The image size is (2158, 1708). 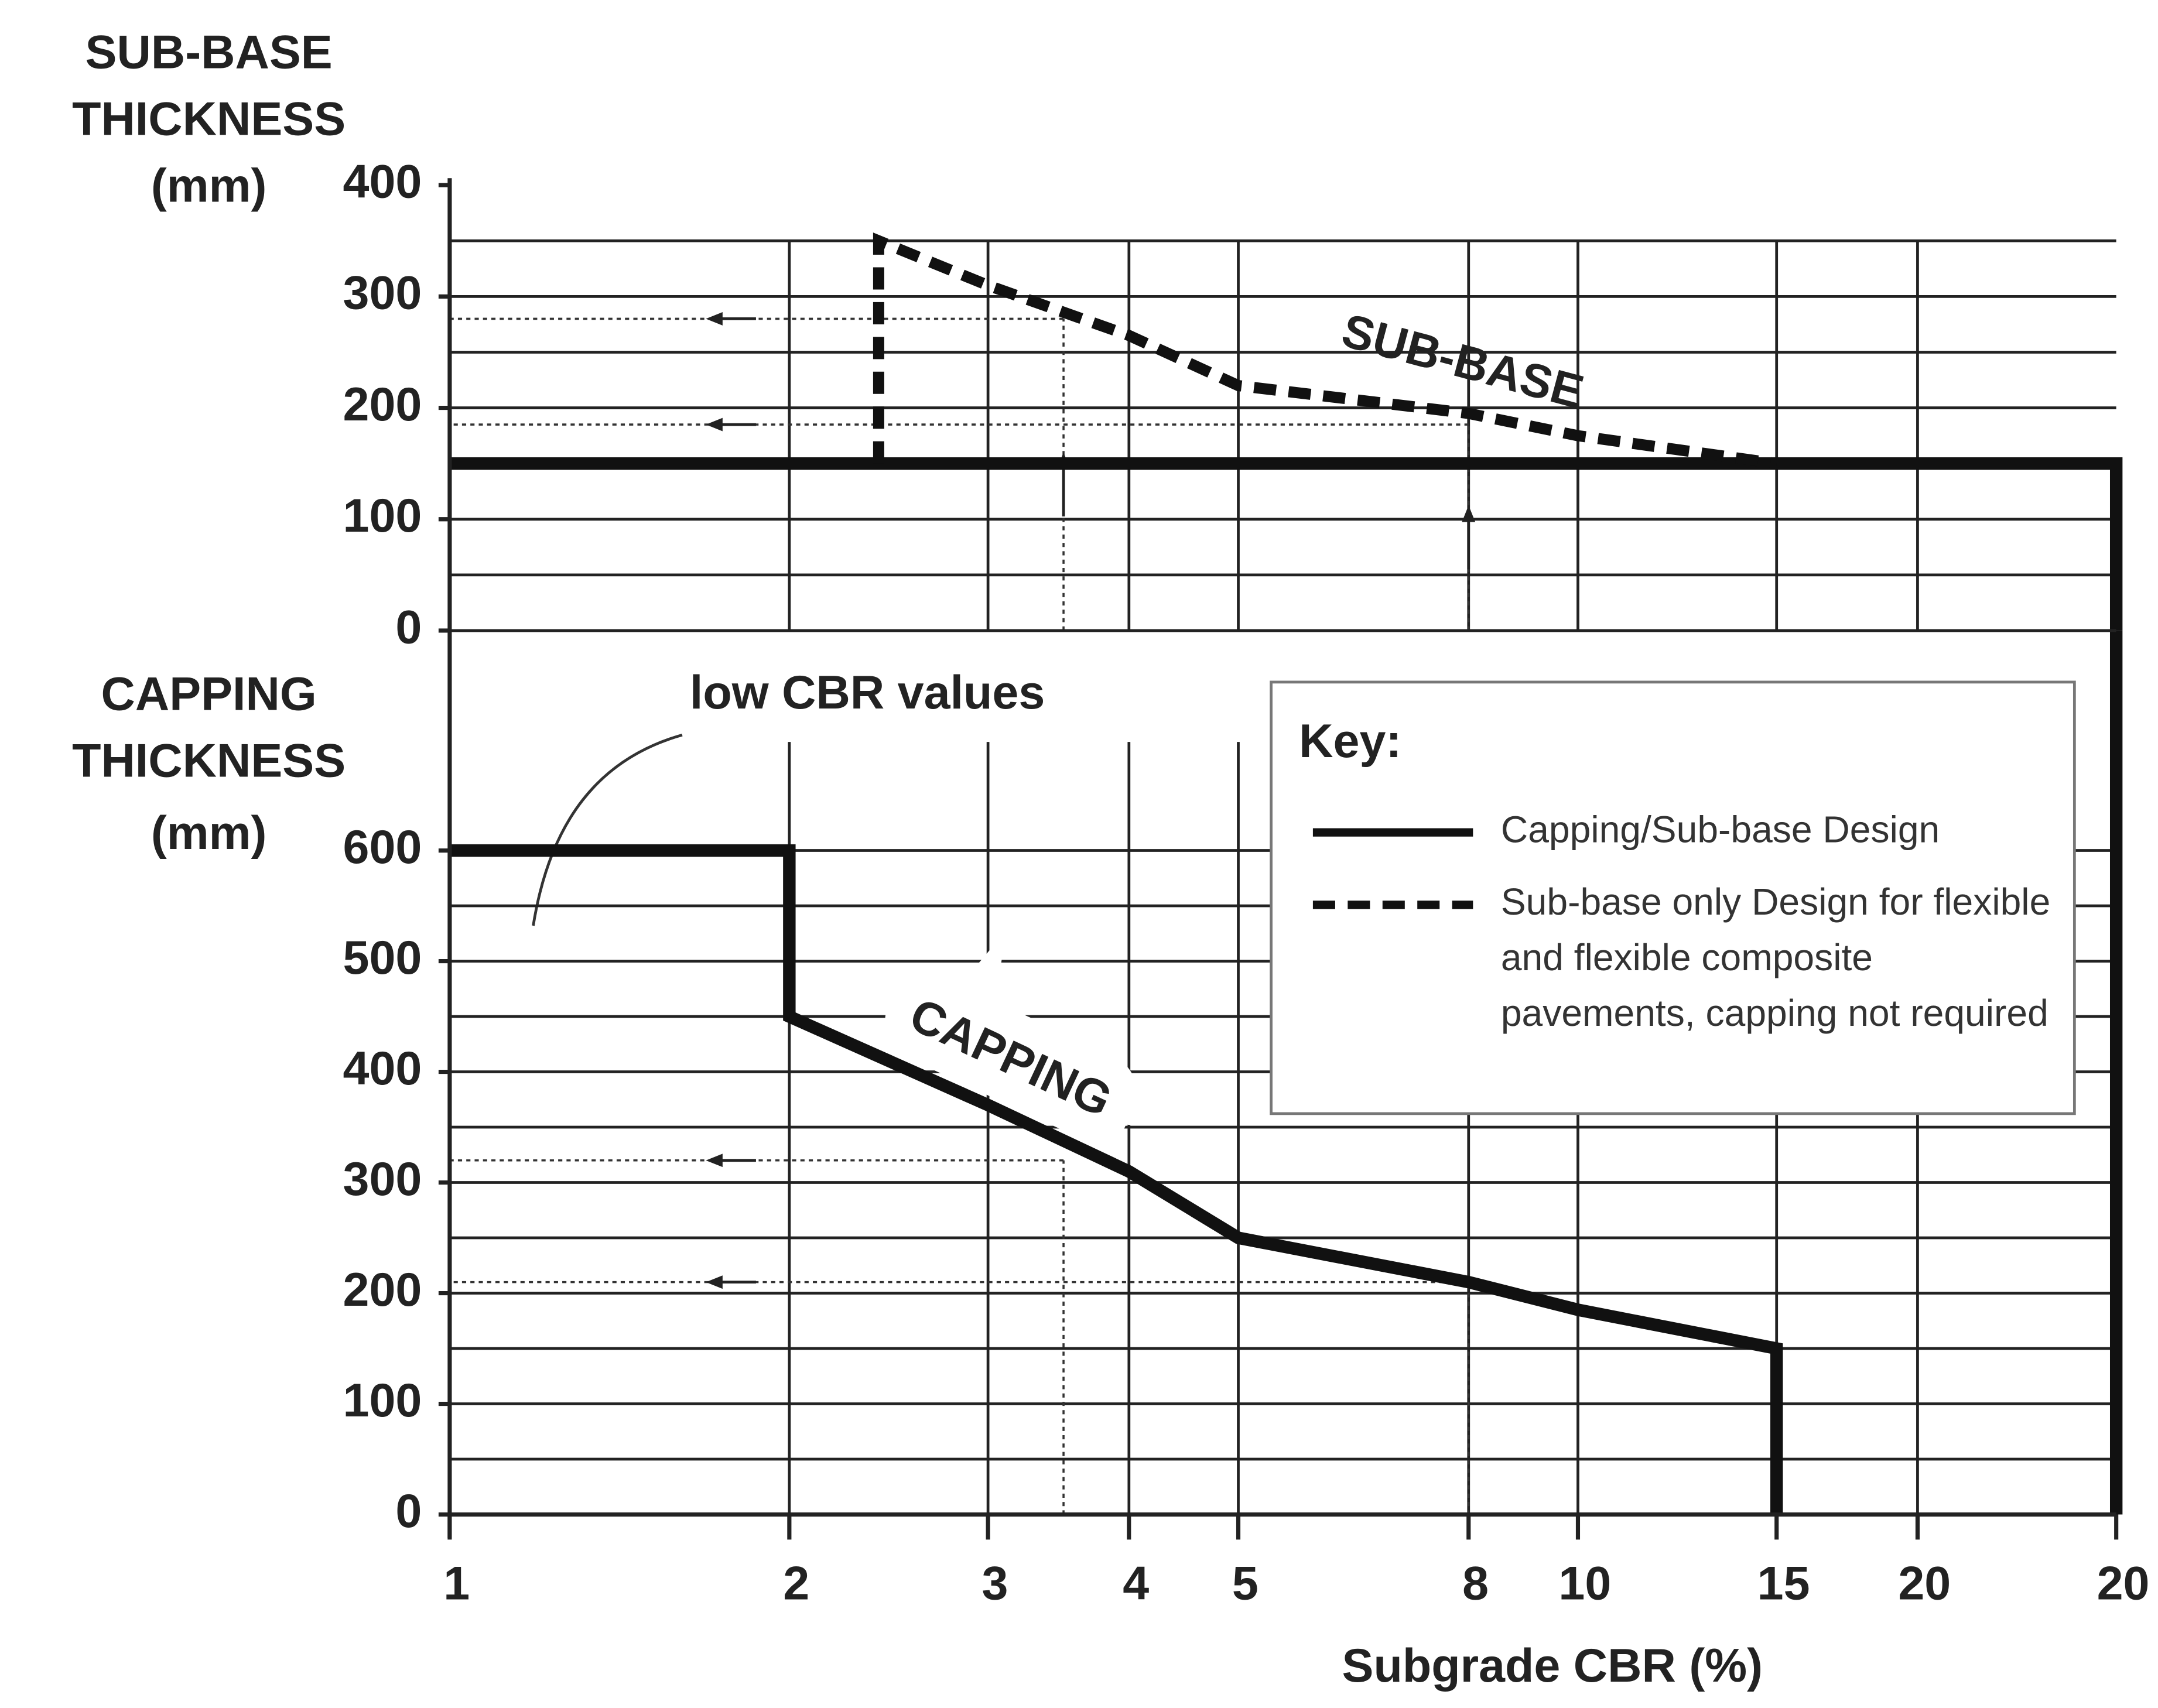 What do you see at coordinates (995, 1584) in the screenshot?
I see `x-tick-label: 3` at bounding box center [995, 1584].